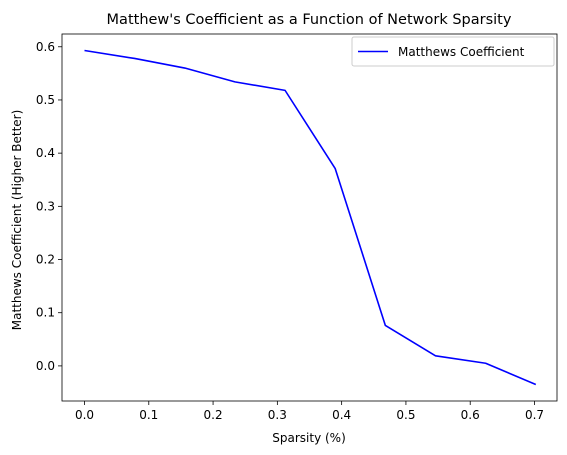  Describe the element at coordinates (341, 415) in the screenshot. I see `x-tick-label: 0.4` at that location.